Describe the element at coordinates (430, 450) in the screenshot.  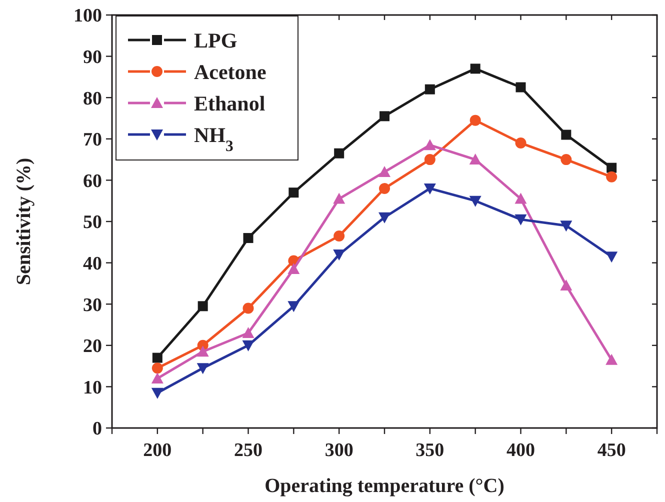
I see `x-tick-label: 350` at that location.